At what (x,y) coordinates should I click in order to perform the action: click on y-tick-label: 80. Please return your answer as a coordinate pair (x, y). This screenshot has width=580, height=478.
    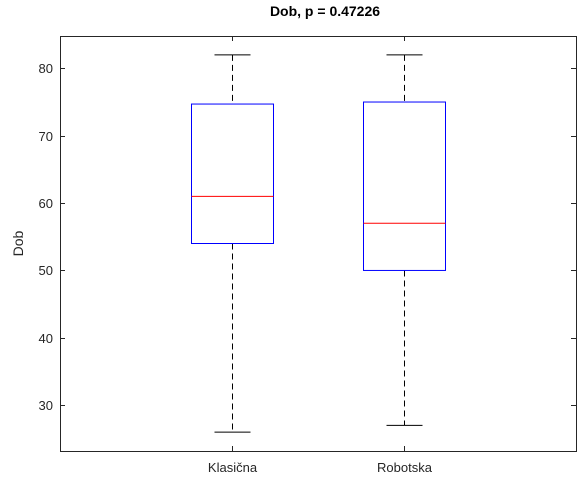
    Looking at the image, I should click on (46, 68).